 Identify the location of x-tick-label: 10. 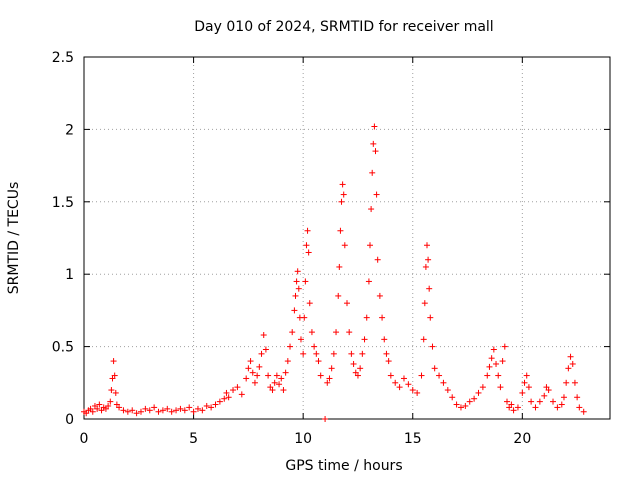
(303, 439).